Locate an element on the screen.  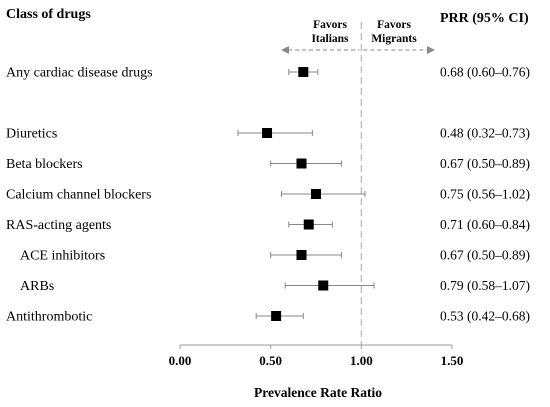
row-label: Beta blockers is located at coordinates (44, 164).